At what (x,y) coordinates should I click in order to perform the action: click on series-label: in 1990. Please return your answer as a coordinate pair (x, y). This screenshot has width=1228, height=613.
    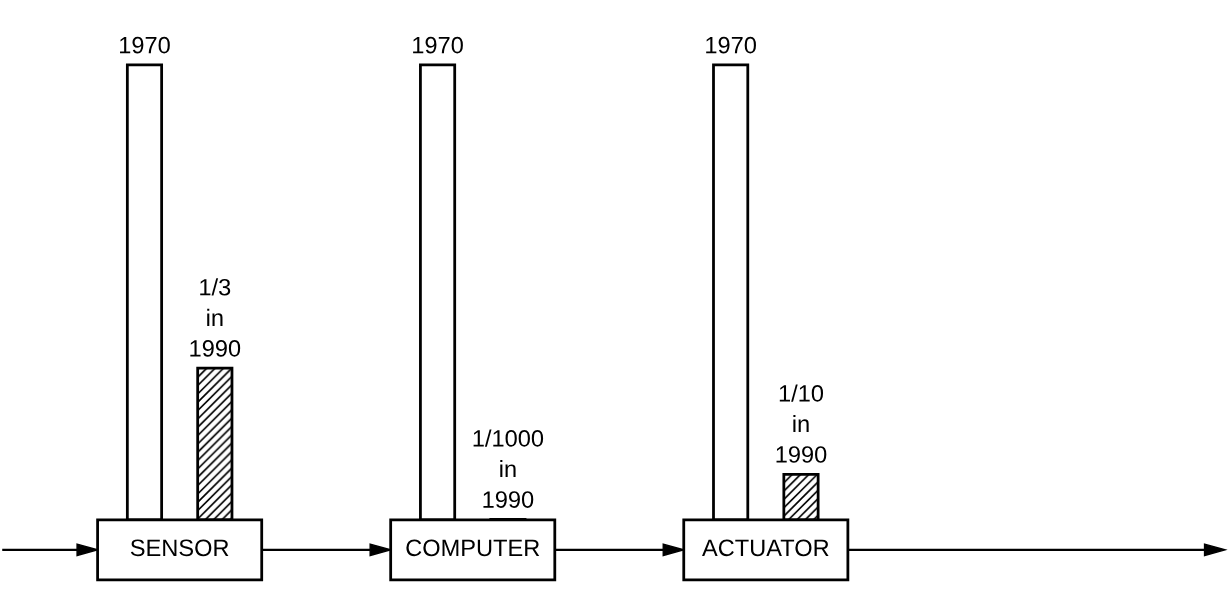
    Looking at the image, I should click on (215, 332).